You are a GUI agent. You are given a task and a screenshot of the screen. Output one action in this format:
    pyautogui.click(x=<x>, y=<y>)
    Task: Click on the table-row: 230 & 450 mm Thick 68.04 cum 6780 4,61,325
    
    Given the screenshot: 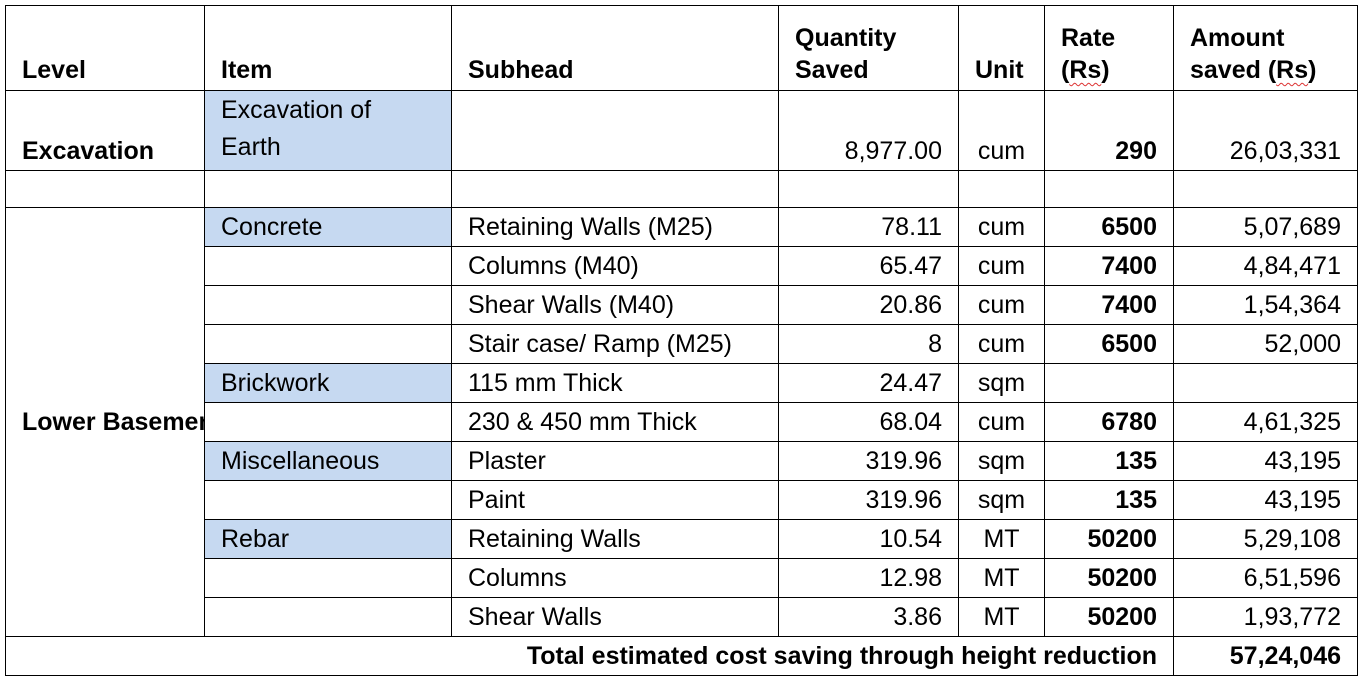 What is the action you would take?
    pyautogui.click(x=682, y=422)
    